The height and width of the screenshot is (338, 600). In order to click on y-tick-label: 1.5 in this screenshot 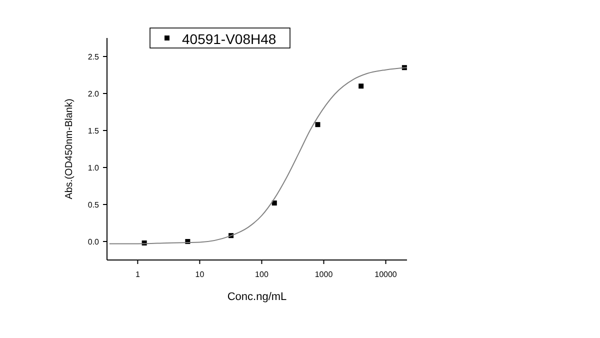, I will do `click(94, 131)`.